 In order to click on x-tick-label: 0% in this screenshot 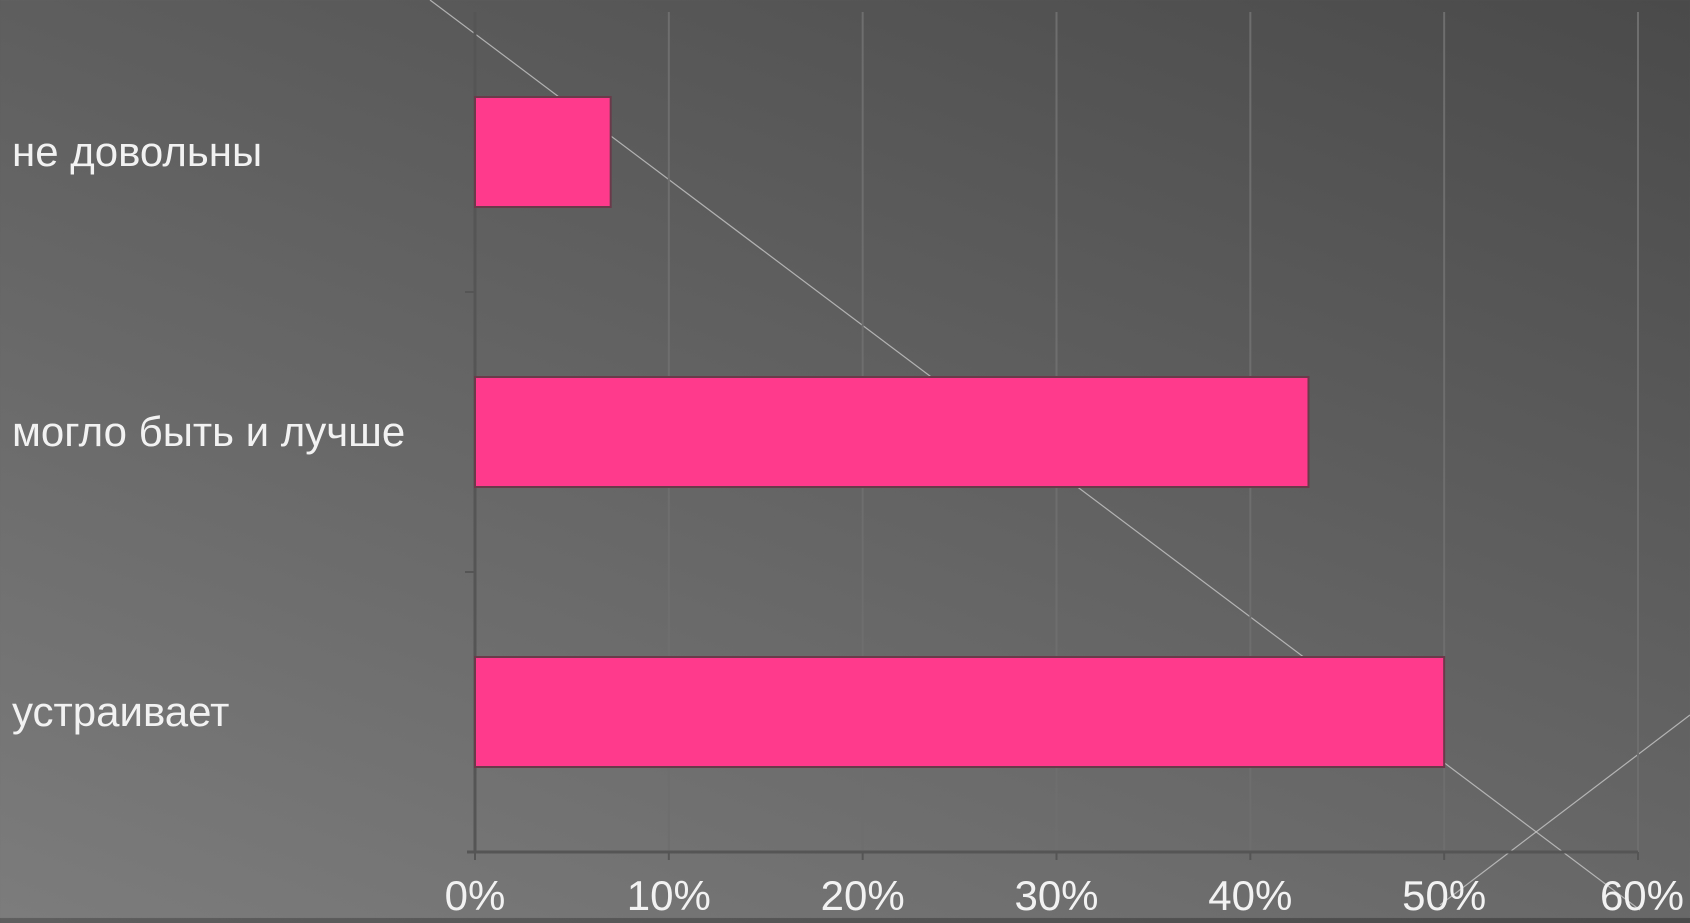, I will do `click(475, 895)`.